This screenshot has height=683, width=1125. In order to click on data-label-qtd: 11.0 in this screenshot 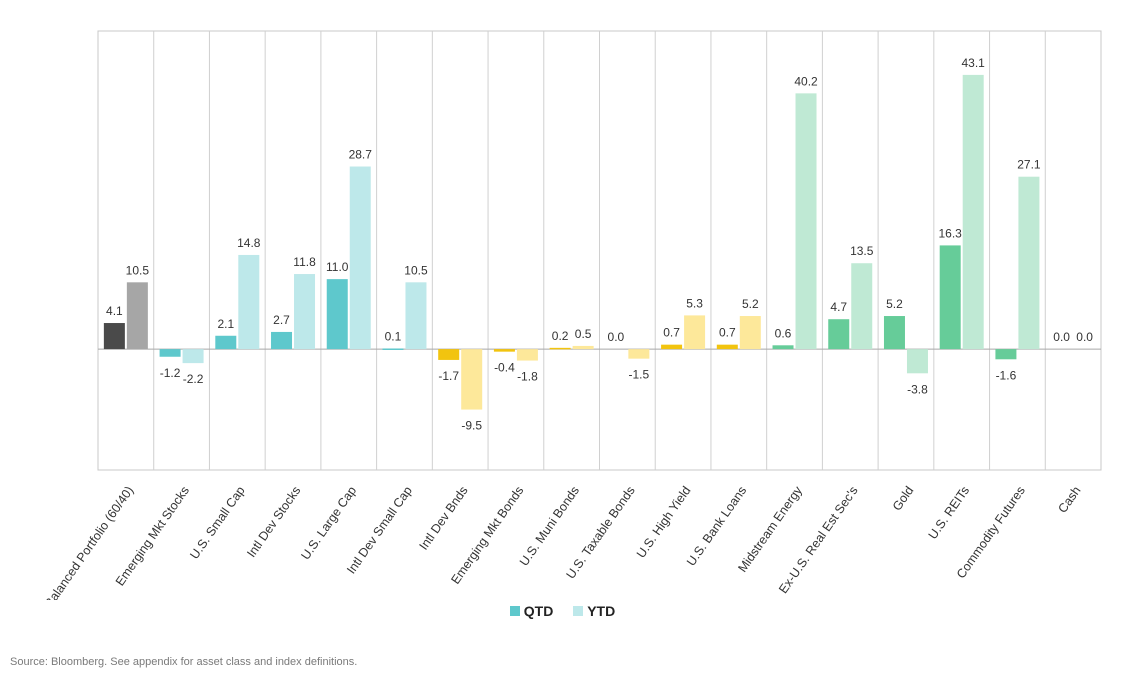, I will do `click(337, 267)`.